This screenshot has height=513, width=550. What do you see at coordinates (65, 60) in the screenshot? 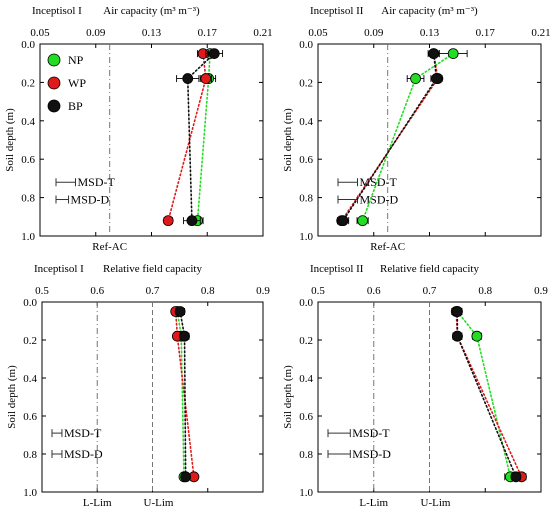
I see `legend-entry-np: NP` at bounding box center [65, 60].